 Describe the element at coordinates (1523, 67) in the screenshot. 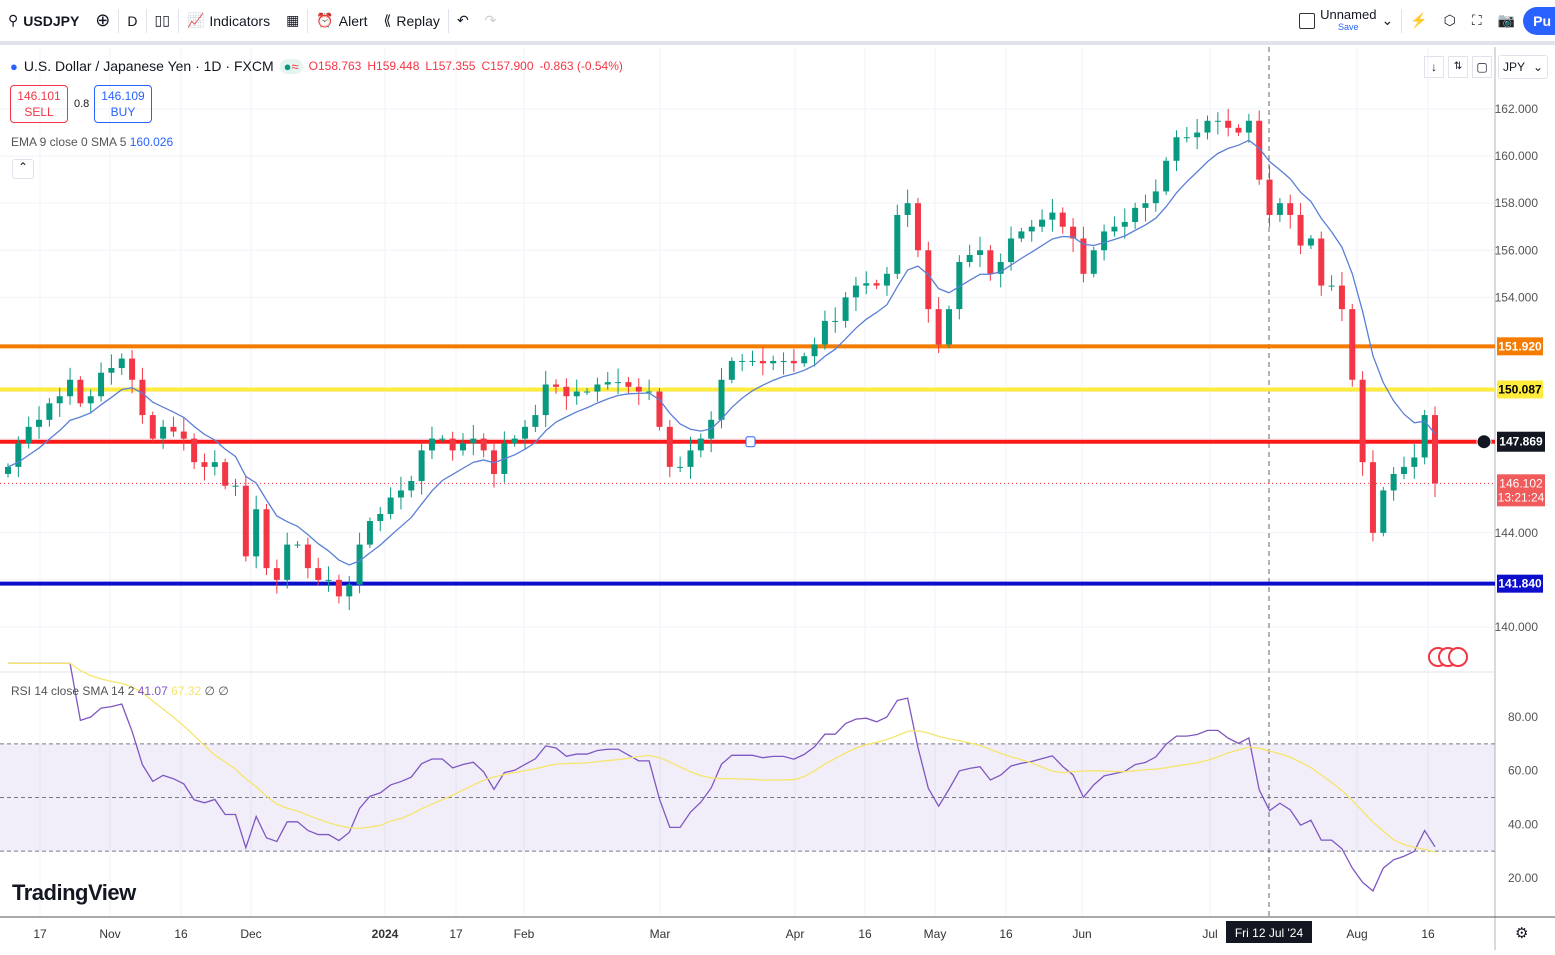

I see `currency-select: JPY ⌄` at that location.